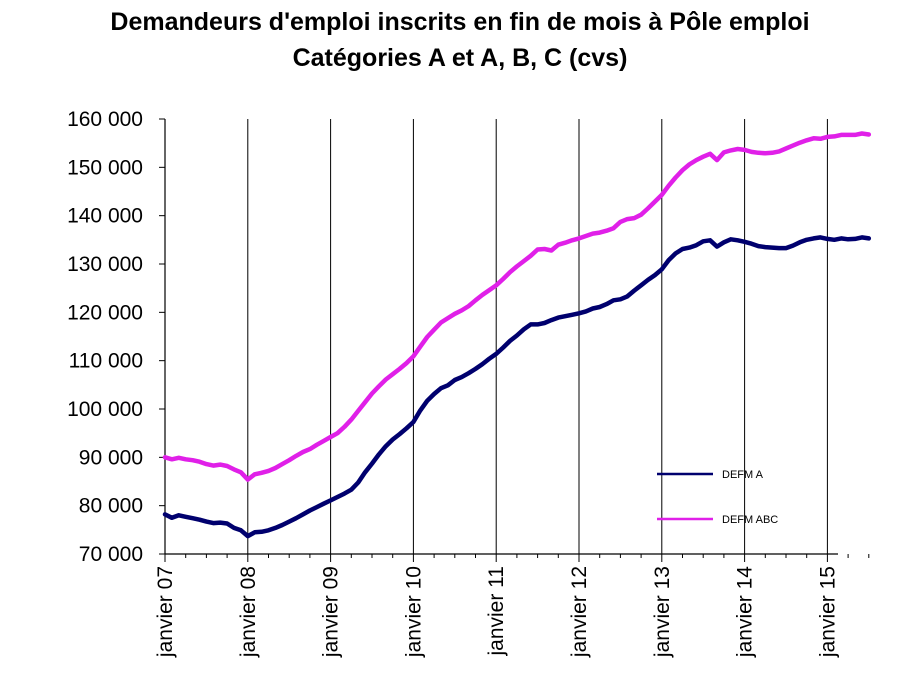  What do you see at coordinates (105, 409) in the screenshot?
I see `y-tick-label: 100 000` at bounding box center [105, 409].